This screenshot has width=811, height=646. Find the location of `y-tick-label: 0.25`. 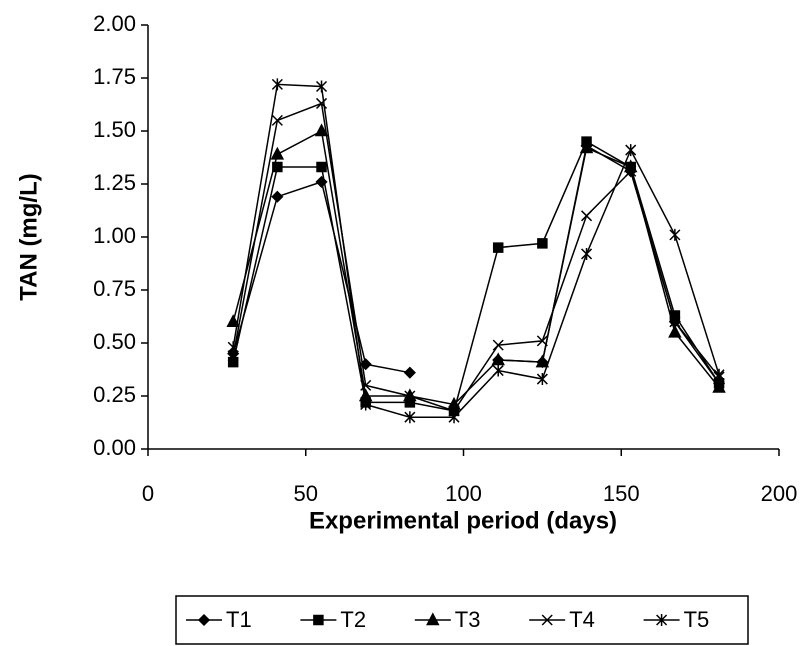

y-tick-label: 0.25 is located at coordinates (114, 394).